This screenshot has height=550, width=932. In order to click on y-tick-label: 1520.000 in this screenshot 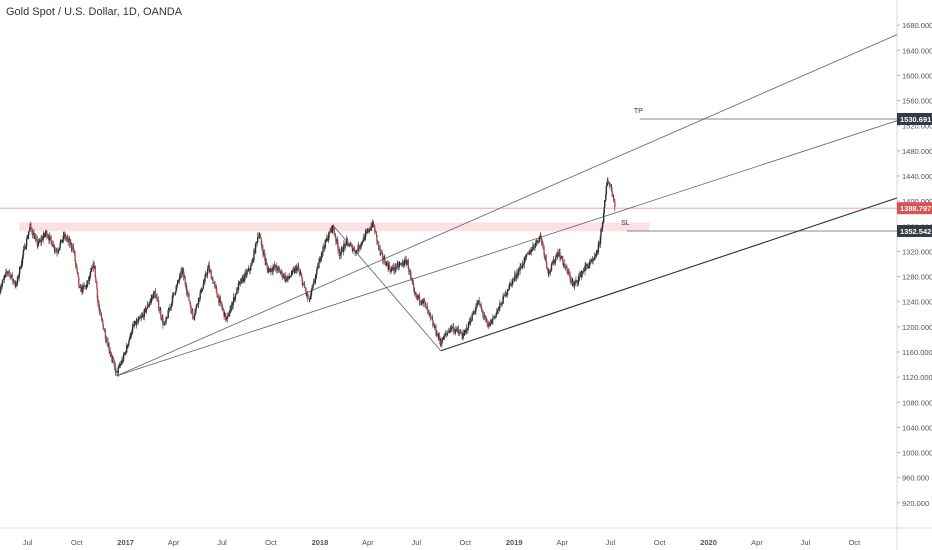, I will do `click(917, 126)`.